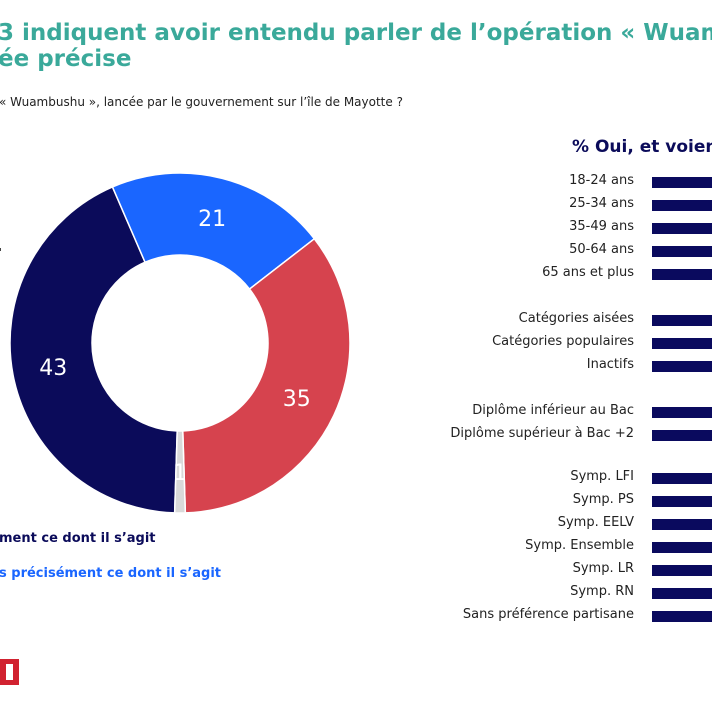 Image resolution: width=712 pixels, height=720 pixels. I want to click on donut-slice-label: 1, so click(180, 473).